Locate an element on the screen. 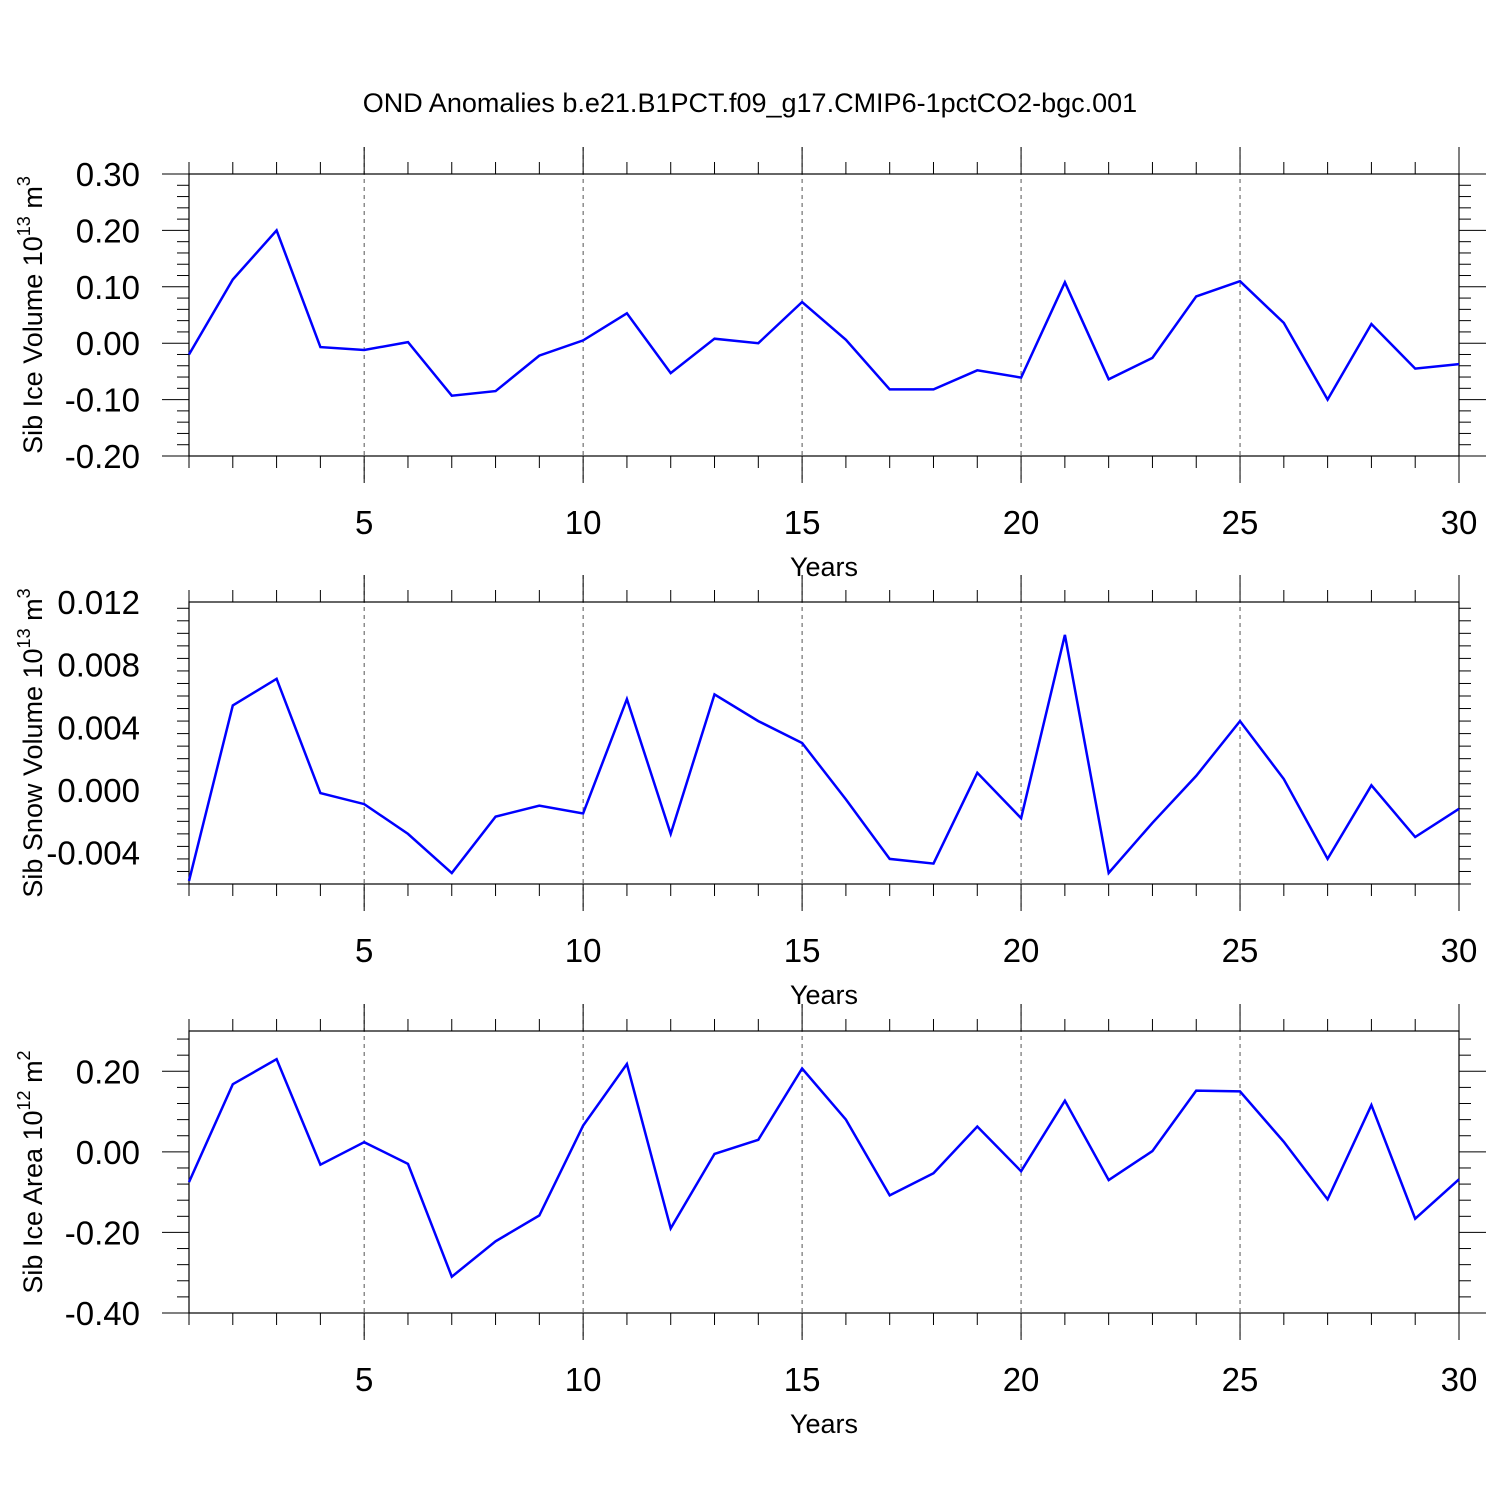  y-axis-label: Sib Snow Volume 1013 m3 is located at coordinates (31, 742).